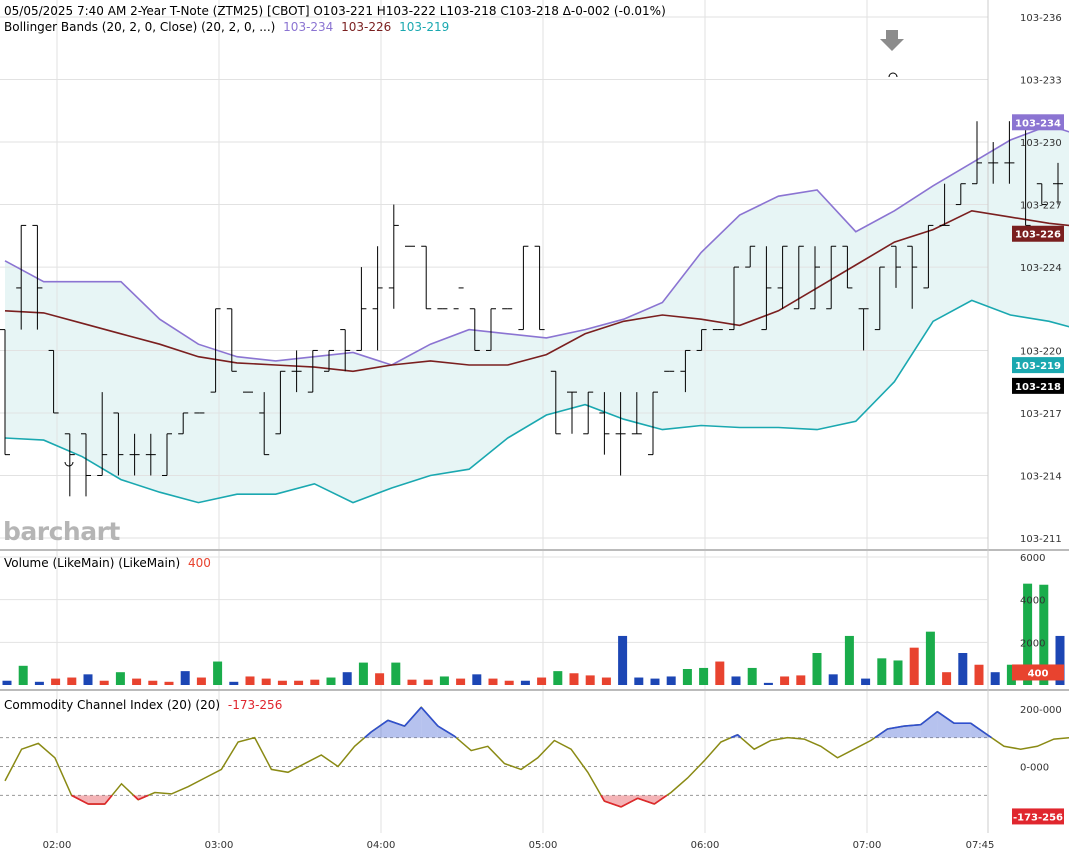  I want to click on price-tick-label: 103-224, so click(1041, 268).